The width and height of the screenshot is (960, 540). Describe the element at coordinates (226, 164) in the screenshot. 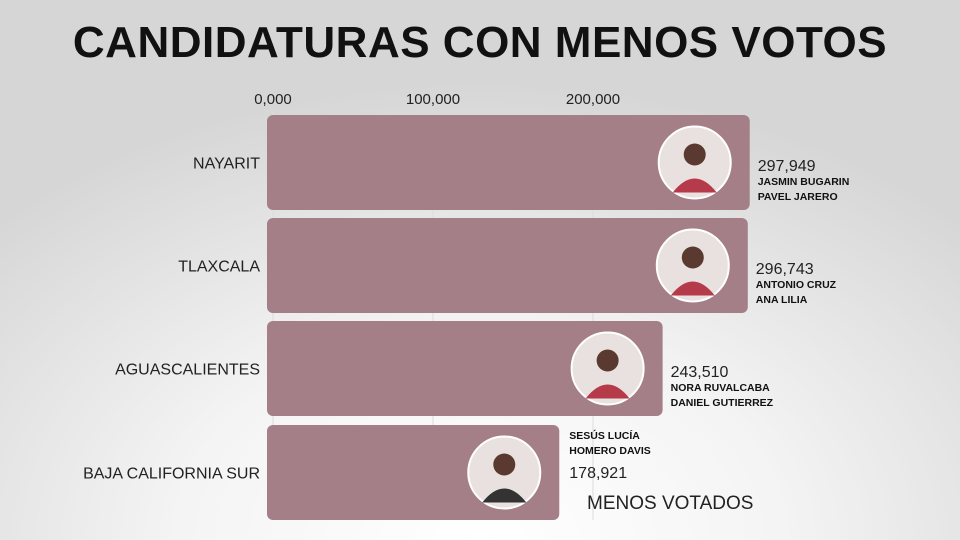

I see `category-label: NAYARIT` at that location.